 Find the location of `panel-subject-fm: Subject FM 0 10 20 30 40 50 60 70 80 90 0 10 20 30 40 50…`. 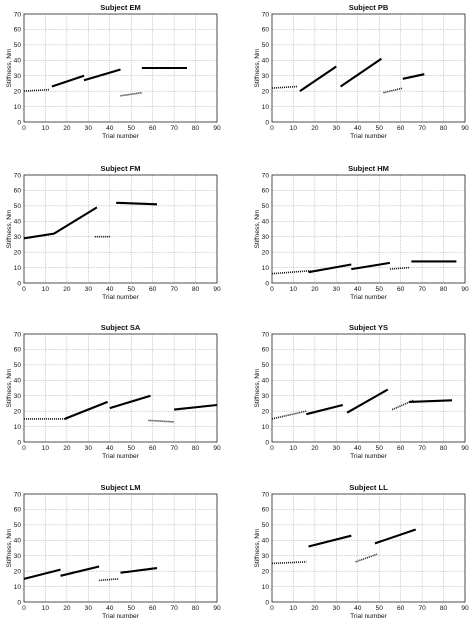

panel-subject-fm: Subject FM 0 10 20 30 40 50 60 70 80 90 0 10 20 30 40 50… is located at coordinates (113, 232).